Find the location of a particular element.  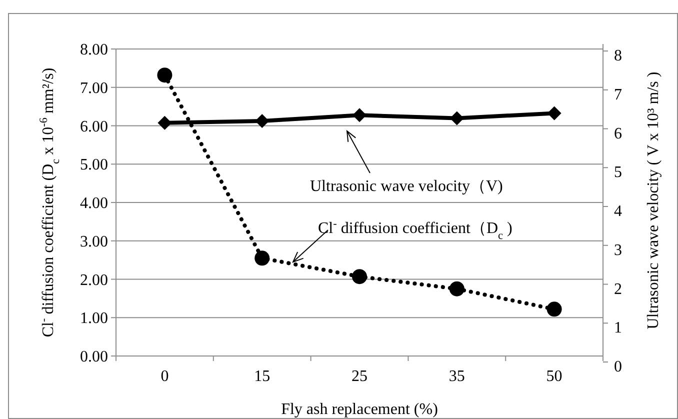

x-tick-label: 0 is located at coordinates (164, 376).